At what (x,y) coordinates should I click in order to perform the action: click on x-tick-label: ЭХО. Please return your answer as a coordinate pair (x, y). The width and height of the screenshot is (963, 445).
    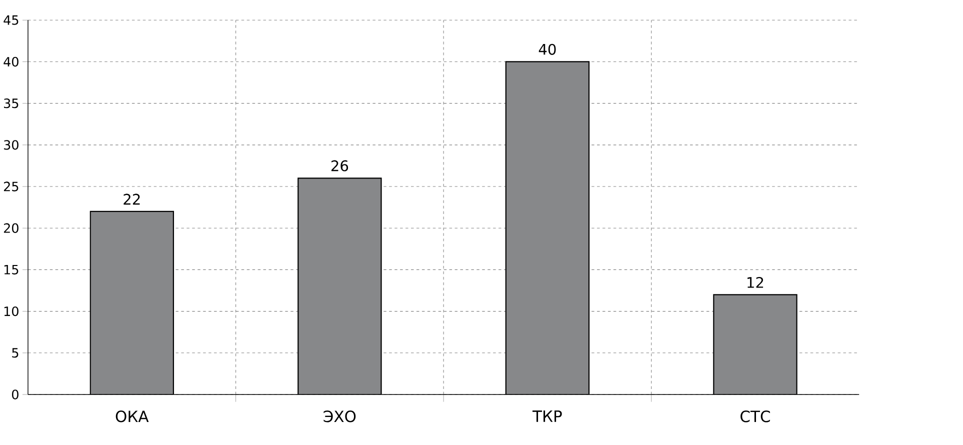
    Looking at the image, I should click on (340, 416).